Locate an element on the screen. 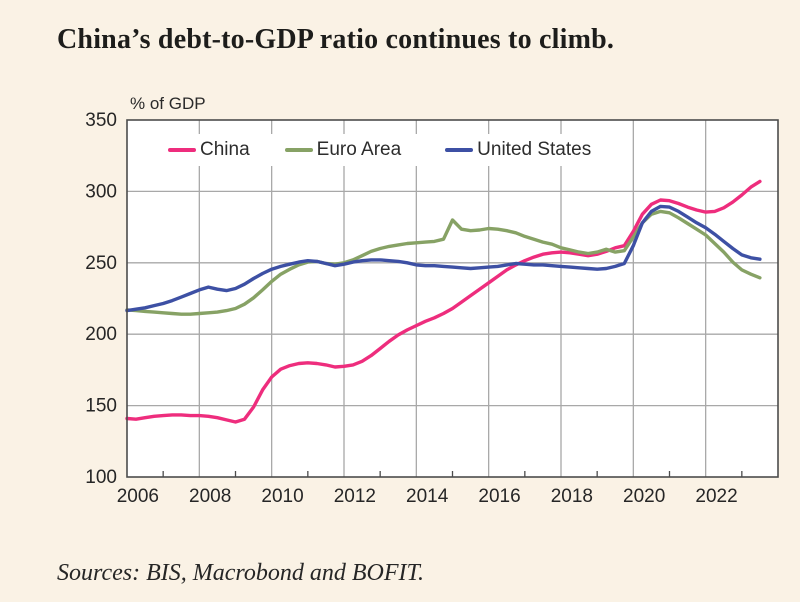 The width and height of the screenshot is (800, 602). legend-item-china: China is located at coordinates (209, 150).